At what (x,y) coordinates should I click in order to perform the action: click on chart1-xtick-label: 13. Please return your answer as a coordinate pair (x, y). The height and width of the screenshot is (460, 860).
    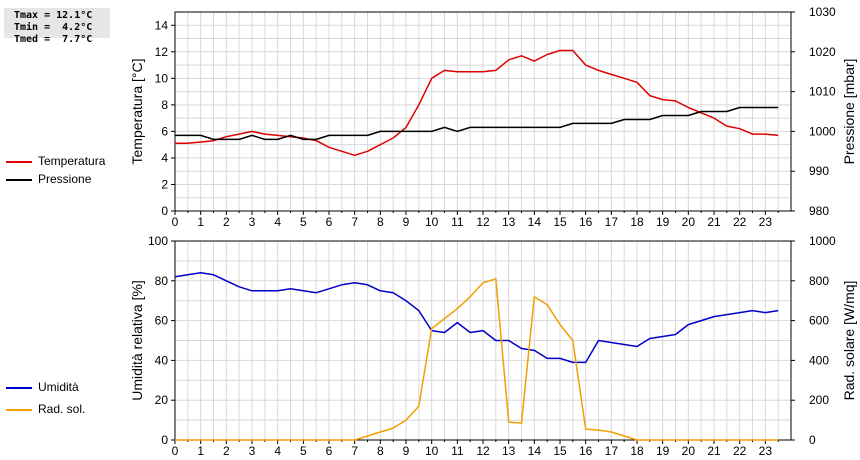
    Looking at the image, I should click on (509, 222).